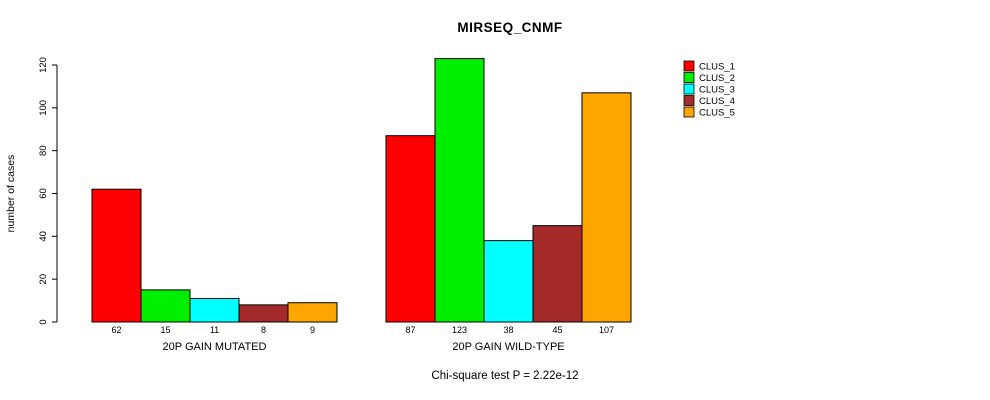  Describe the element at coordinates (165, 306) in the screenshot. I see `bar-CLUS_2-group1` at that location.